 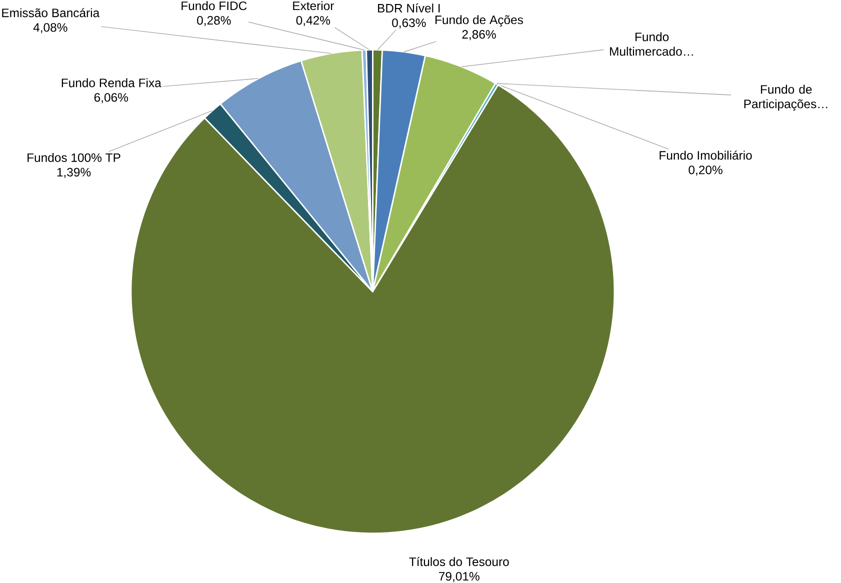 What do you see at coordinates (409, 23) in the screenshot?
I see `data-label: 0,63%` at bounding box center [409, 23].